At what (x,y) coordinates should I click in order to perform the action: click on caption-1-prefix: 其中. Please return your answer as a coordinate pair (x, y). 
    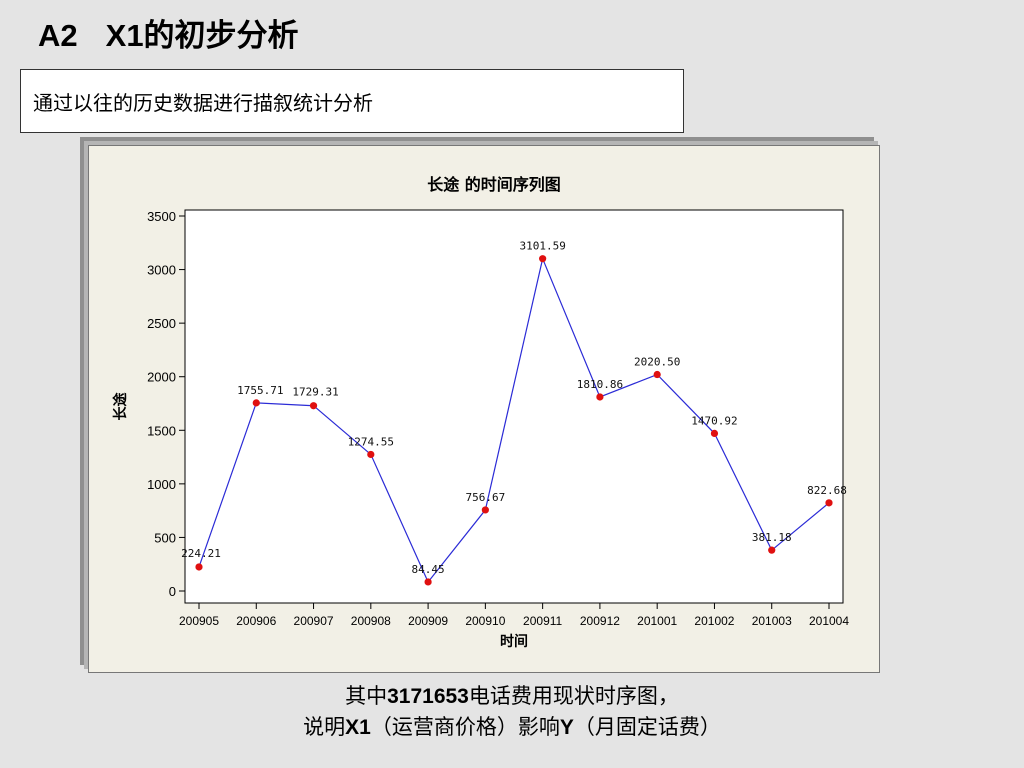
    Looking at the image, I should click on (366, 696).